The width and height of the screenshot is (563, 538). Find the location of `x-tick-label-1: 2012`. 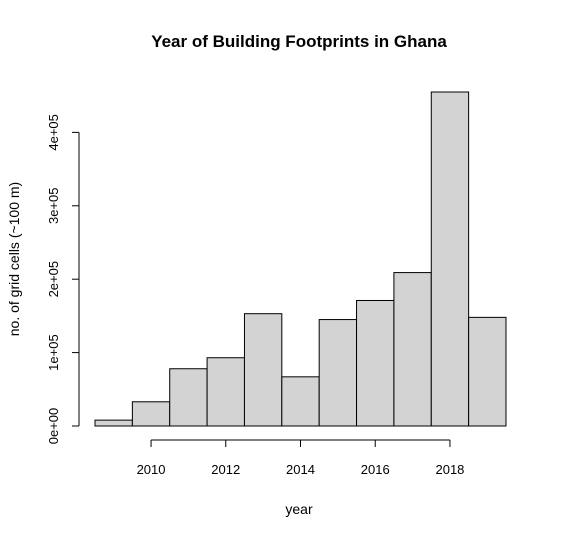

x-tick-label-1: 2012 is located at coordinates (225, 469).